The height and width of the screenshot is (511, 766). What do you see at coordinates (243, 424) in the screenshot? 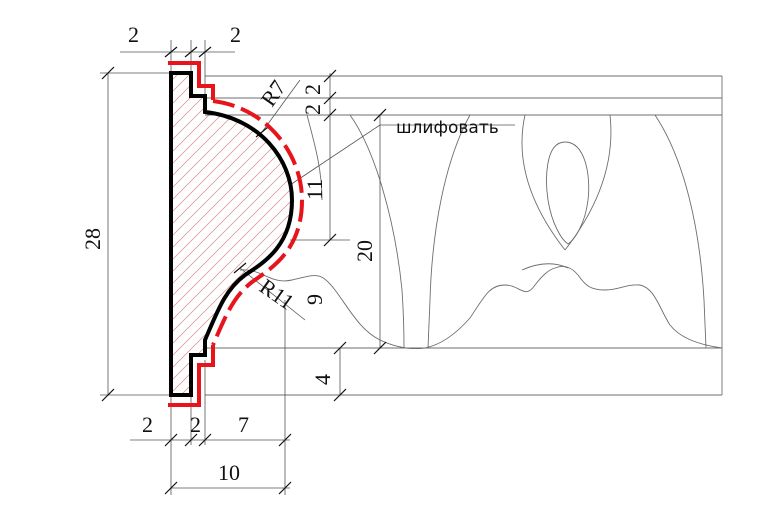
I see `dim-bottom-3: 7` at bounding box center [243, 424].